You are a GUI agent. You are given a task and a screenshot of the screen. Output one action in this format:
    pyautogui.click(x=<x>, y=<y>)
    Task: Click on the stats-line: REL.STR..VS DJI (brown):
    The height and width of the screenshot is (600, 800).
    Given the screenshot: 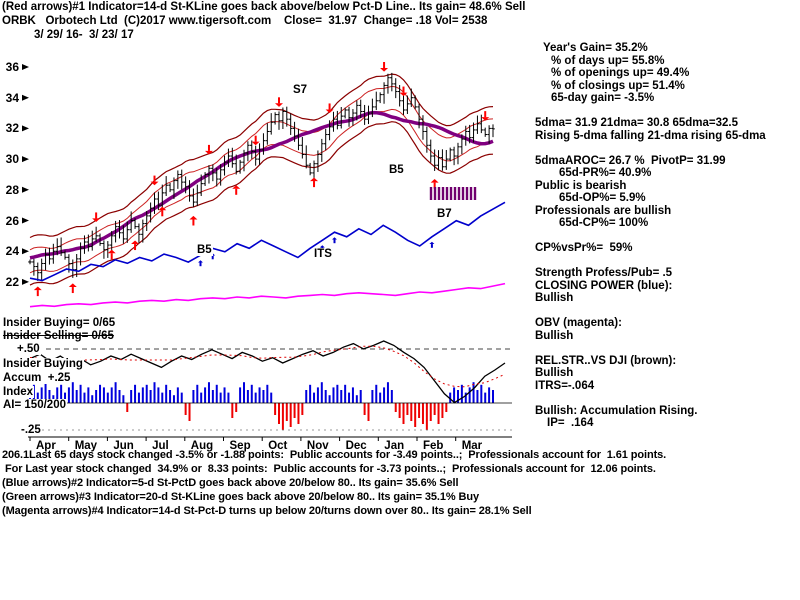 What is the action you would take?
    pyautogui.click(x=606, y=360)
    